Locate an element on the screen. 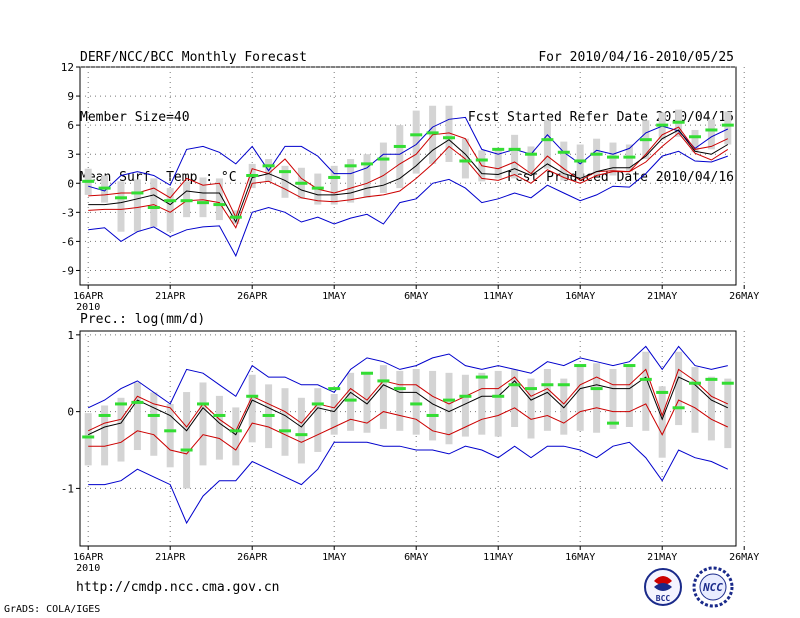 The width and height of the screenshot is (800, 618). precip-series-ensemble-min is located at coordinates (408, 483).